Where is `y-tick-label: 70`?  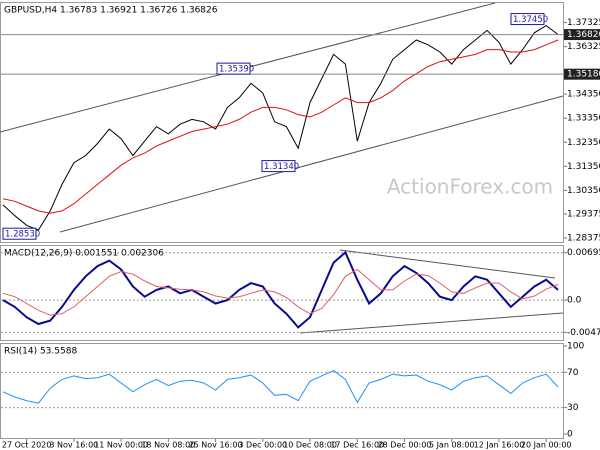 y-tick-label: 70 is located at coordinates (573, 373).